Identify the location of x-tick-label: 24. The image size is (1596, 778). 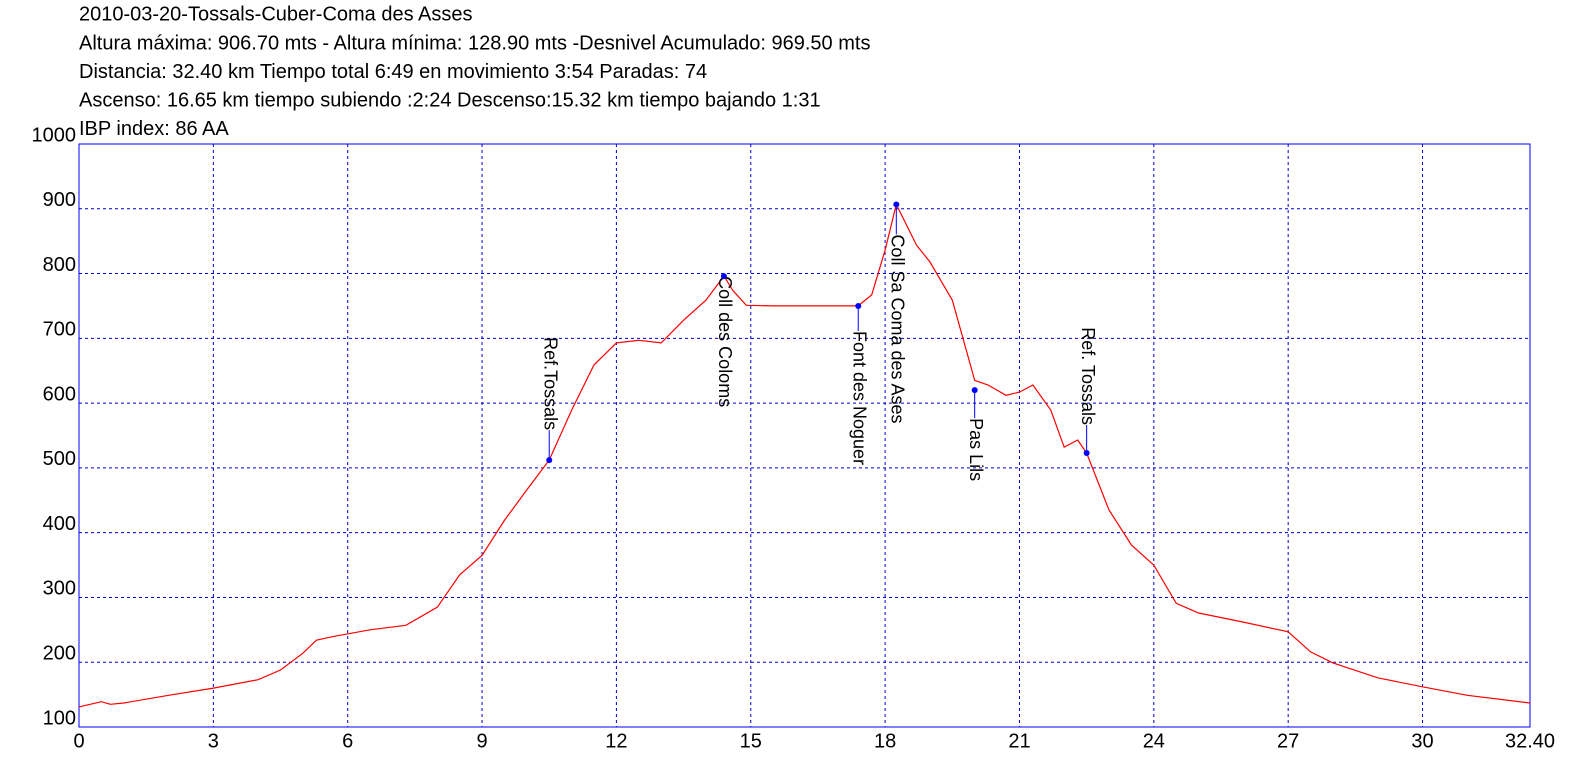
(1154, 741).